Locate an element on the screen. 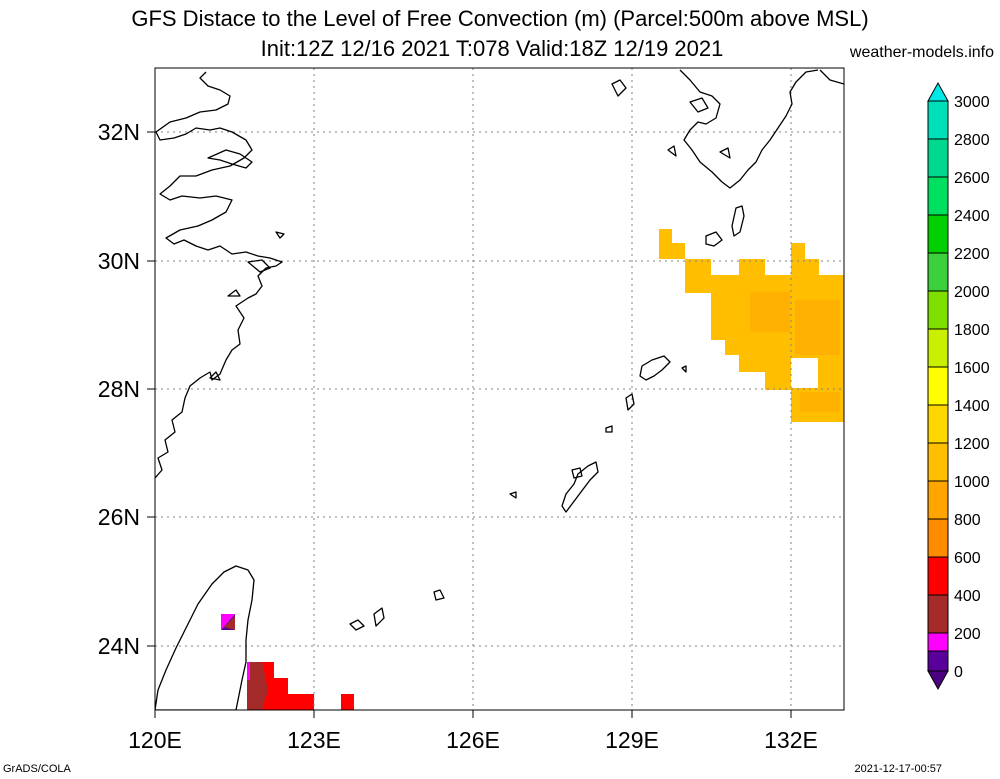  colorbar-label: 800 is located at coordinates (967, 520).